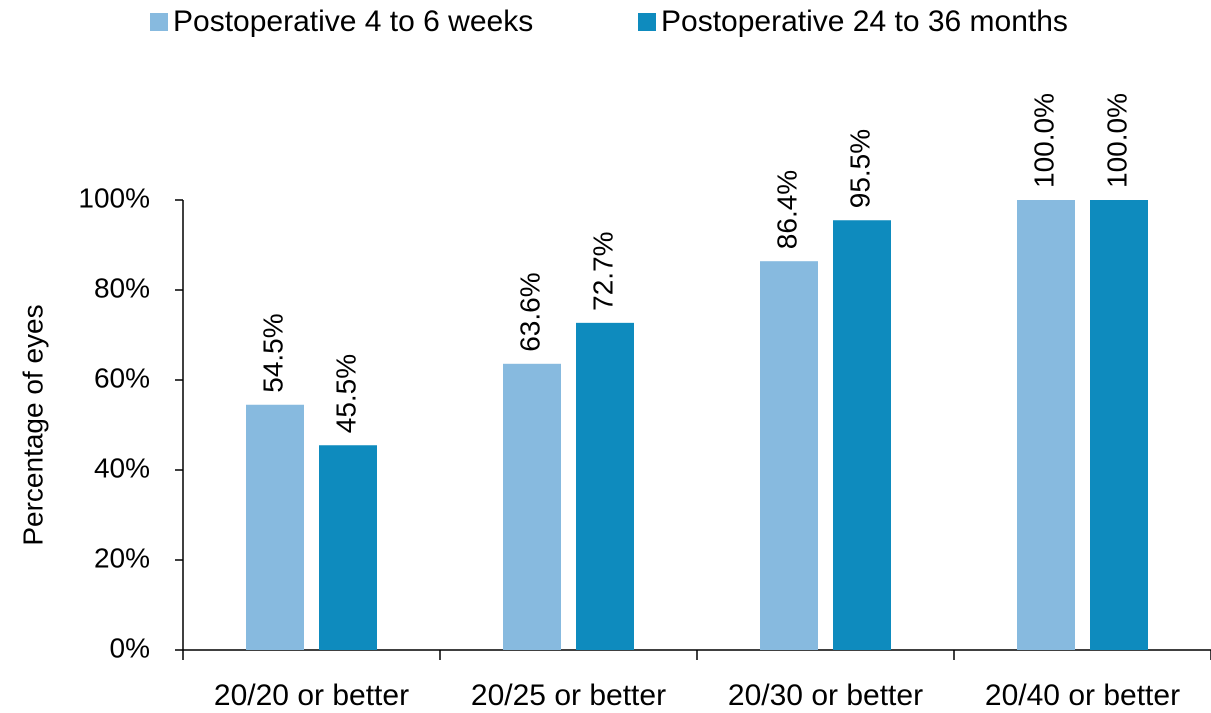 This screenshot has height=713, width=1211. What do you see at coordinates (311, 695) in the screenshot?
I see `x-tick-label: 20/20 or better` at bounding box center [311, 695].